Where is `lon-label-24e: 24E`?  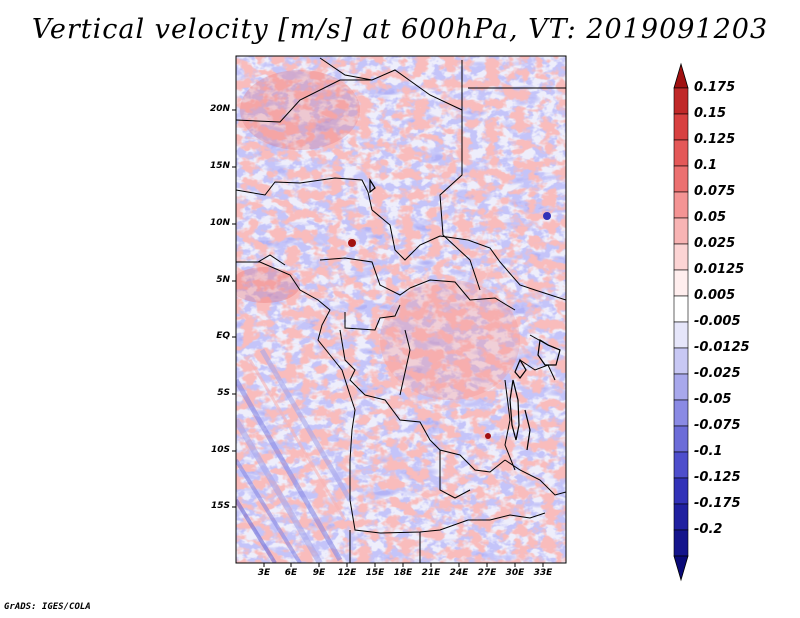
lon-label-24e: 24E is located at coordinates (459, 573).